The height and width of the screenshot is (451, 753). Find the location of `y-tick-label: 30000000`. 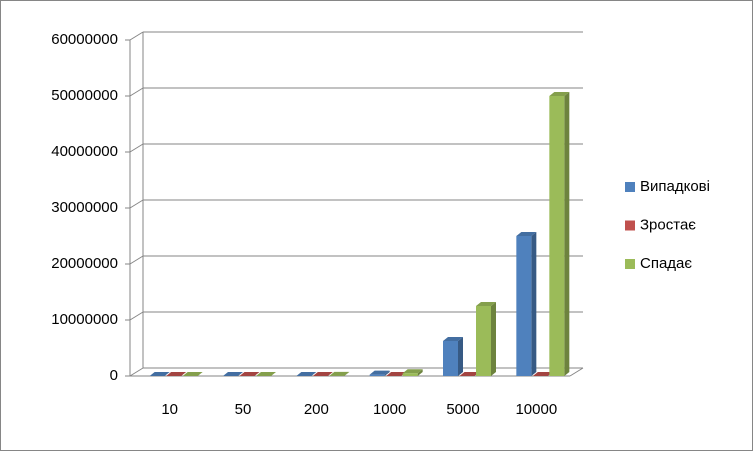

y-tick-label: 30000000 is located at coordinates (84, 207).